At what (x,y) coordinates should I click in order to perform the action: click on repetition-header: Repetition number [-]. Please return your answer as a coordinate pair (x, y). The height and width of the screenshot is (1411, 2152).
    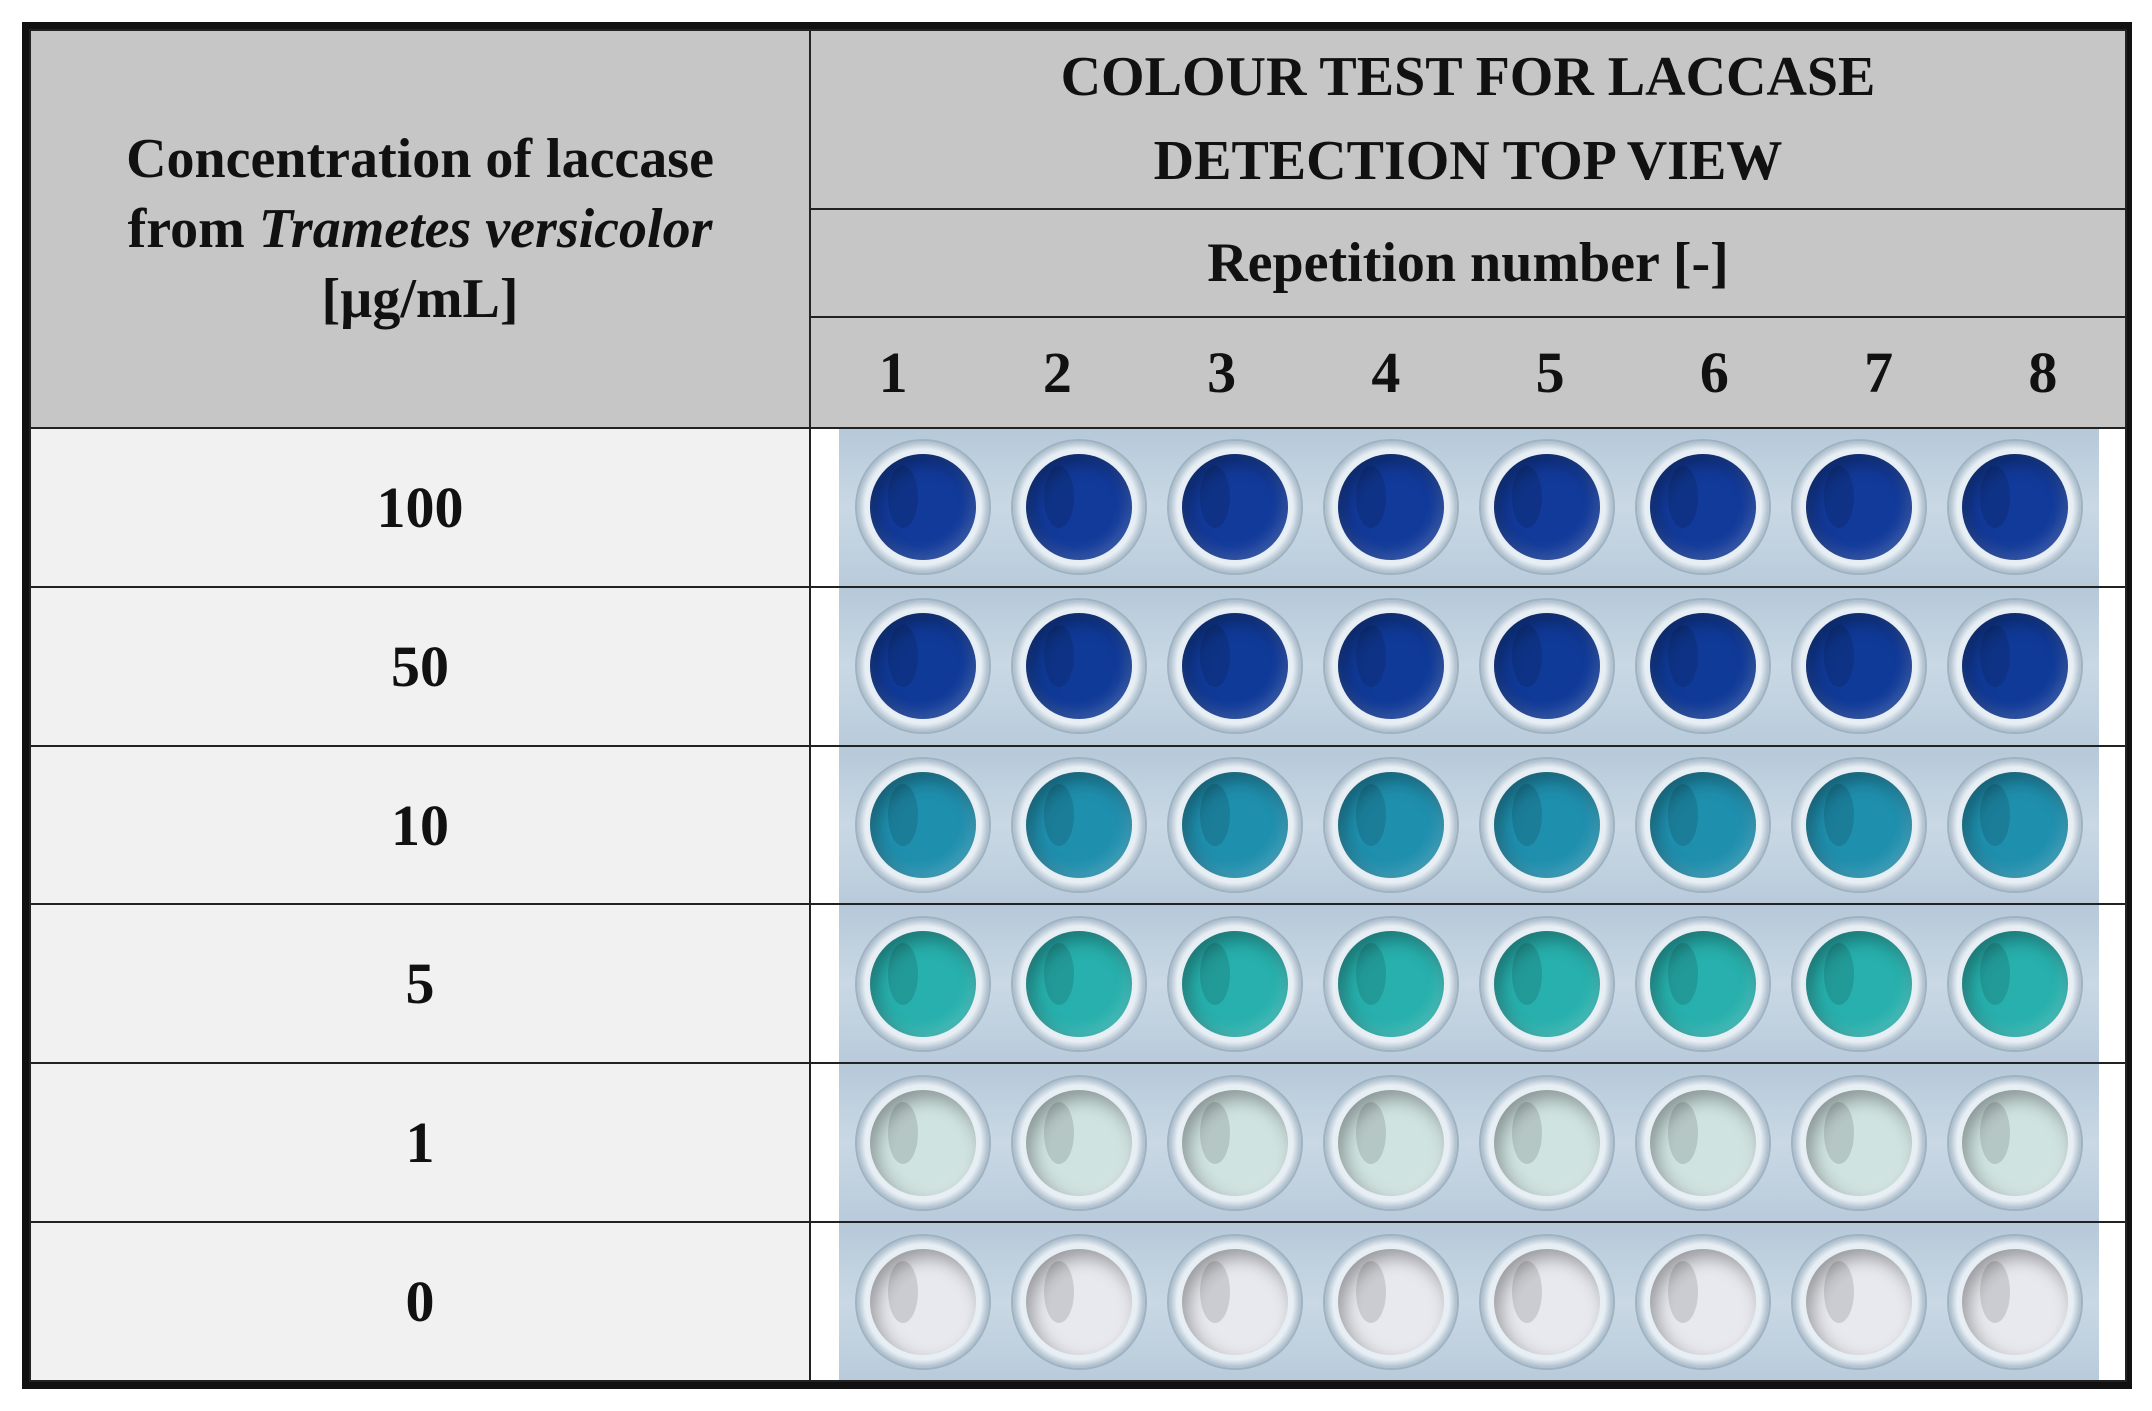
    Looking at the image, I should click on (1468, 263).